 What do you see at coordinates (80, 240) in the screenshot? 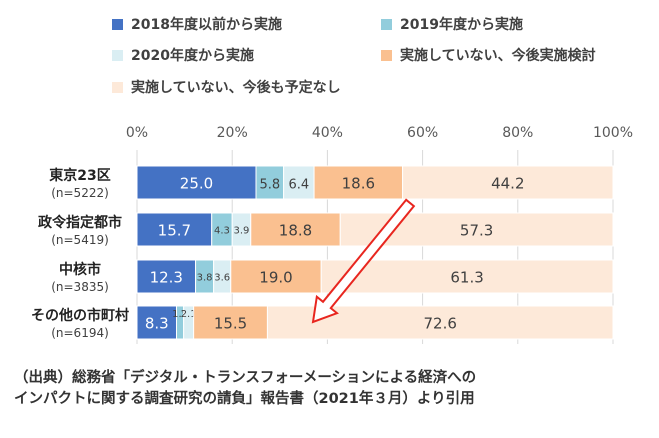
I see `category-n-label: (n=5419)` at bounding box center [80, 240].